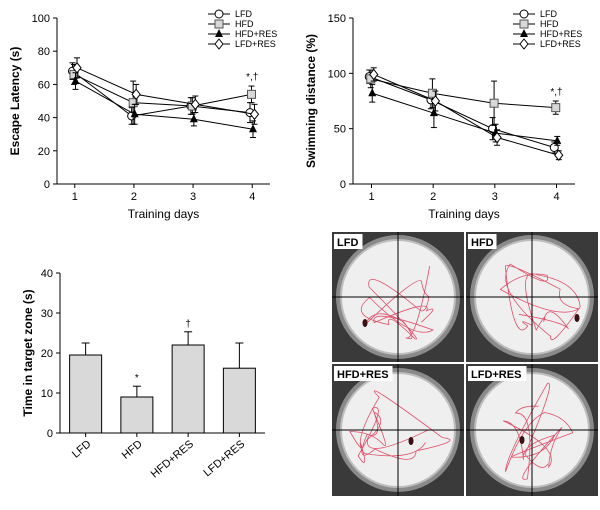 The width and height of the screenshot is (600, 510). What do you see at coordinates (224, 458) in the screenshot?
I see `x-tick-label: LFD+RES` at bounding box center [224, 458].